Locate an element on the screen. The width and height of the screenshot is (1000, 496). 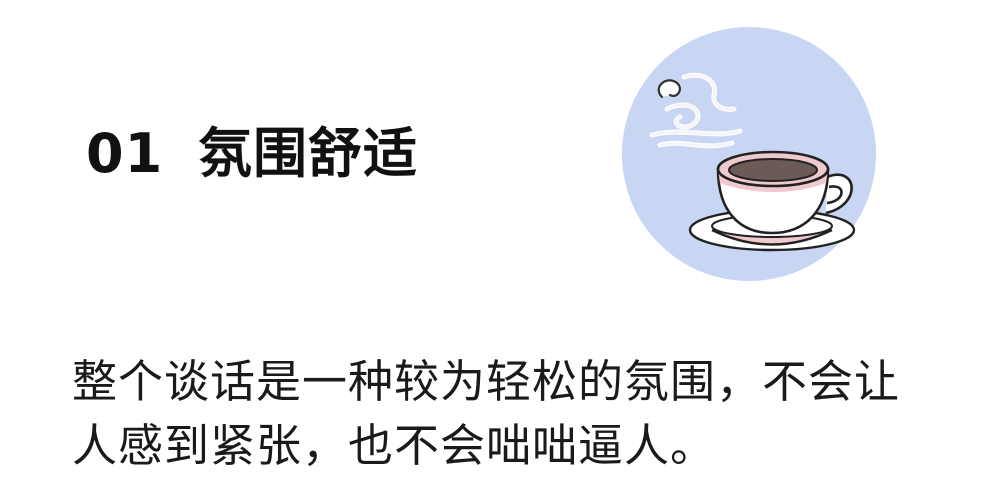
section-number: 01 is located at coordinates (125, 153).